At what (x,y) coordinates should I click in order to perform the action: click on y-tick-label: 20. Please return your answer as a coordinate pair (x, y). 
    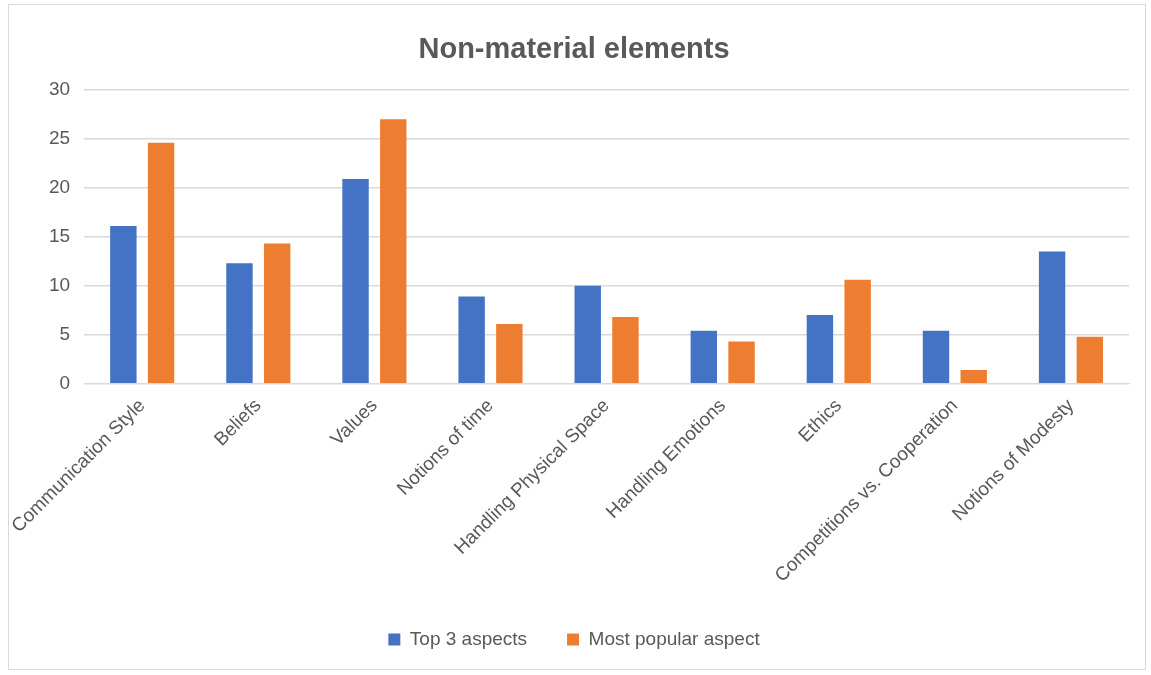
    Looking at the image, I should click on (60, 186).